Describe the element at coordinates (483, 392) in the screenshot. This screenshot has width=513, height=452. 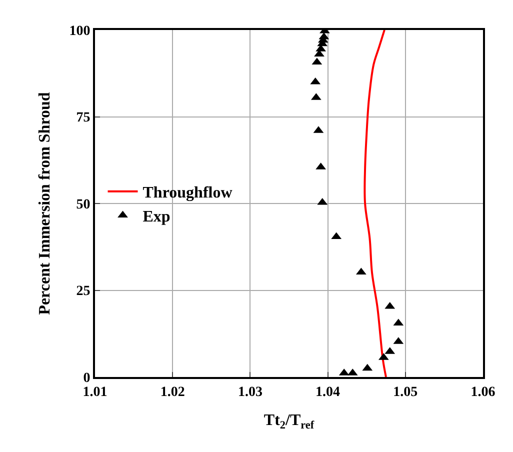
I see `x-tick-label: 1.06` at that location.